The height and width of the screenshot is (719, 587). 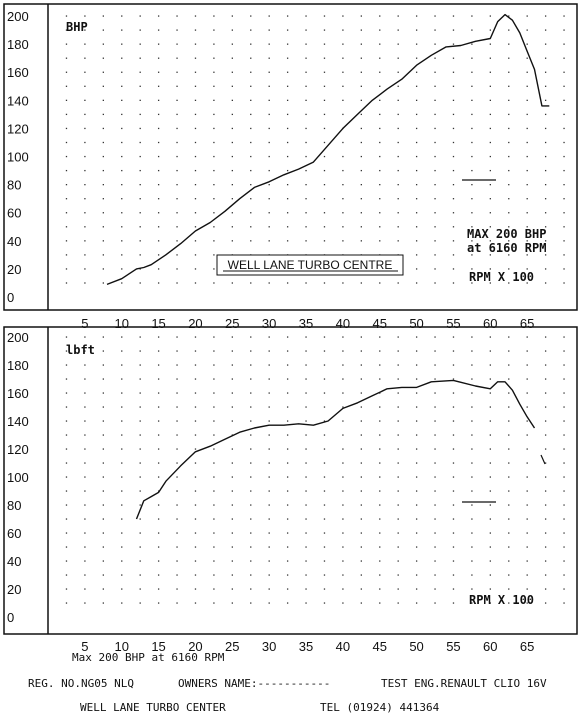 I want to click on footer-centre-name: WELL LANE TURBO CENTER, so click(x=153, y=707).